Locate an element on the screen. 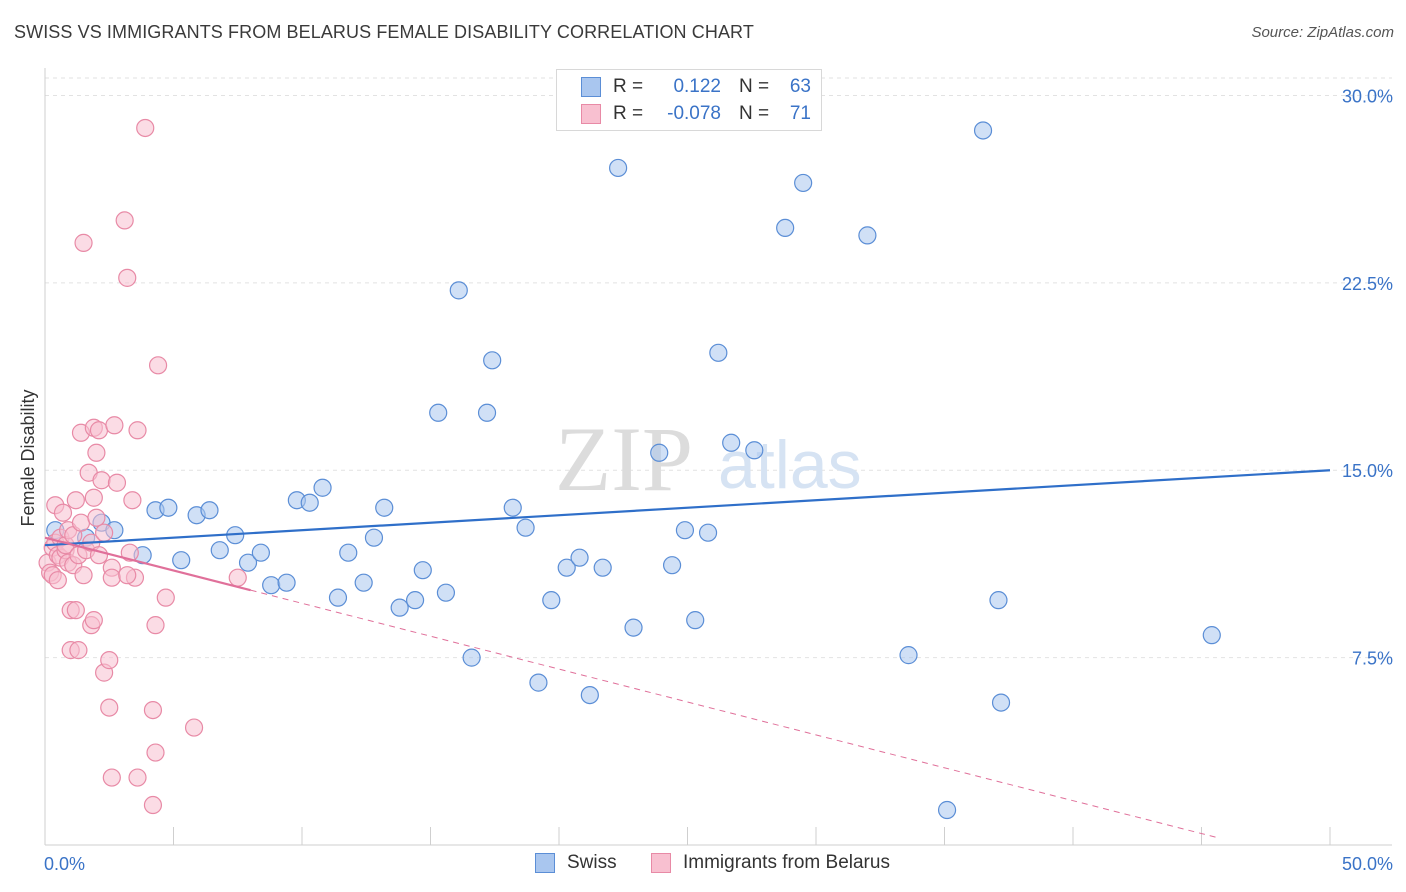  swiss-trendline is located at coordinates (687, 508).